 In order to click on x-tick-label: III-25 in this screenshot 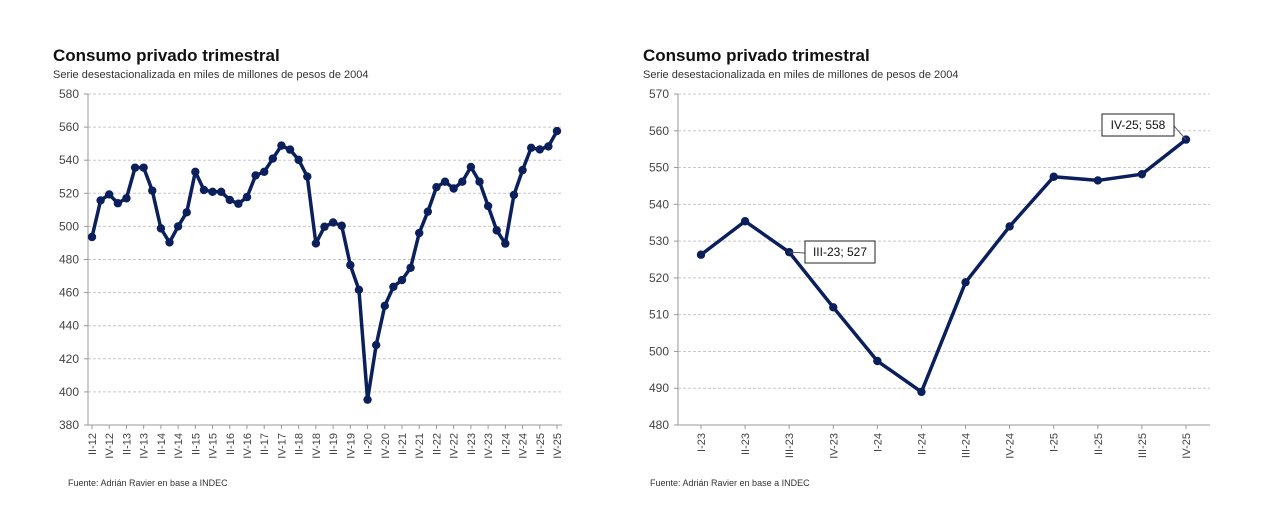, I will do `click(1143, 445)`.